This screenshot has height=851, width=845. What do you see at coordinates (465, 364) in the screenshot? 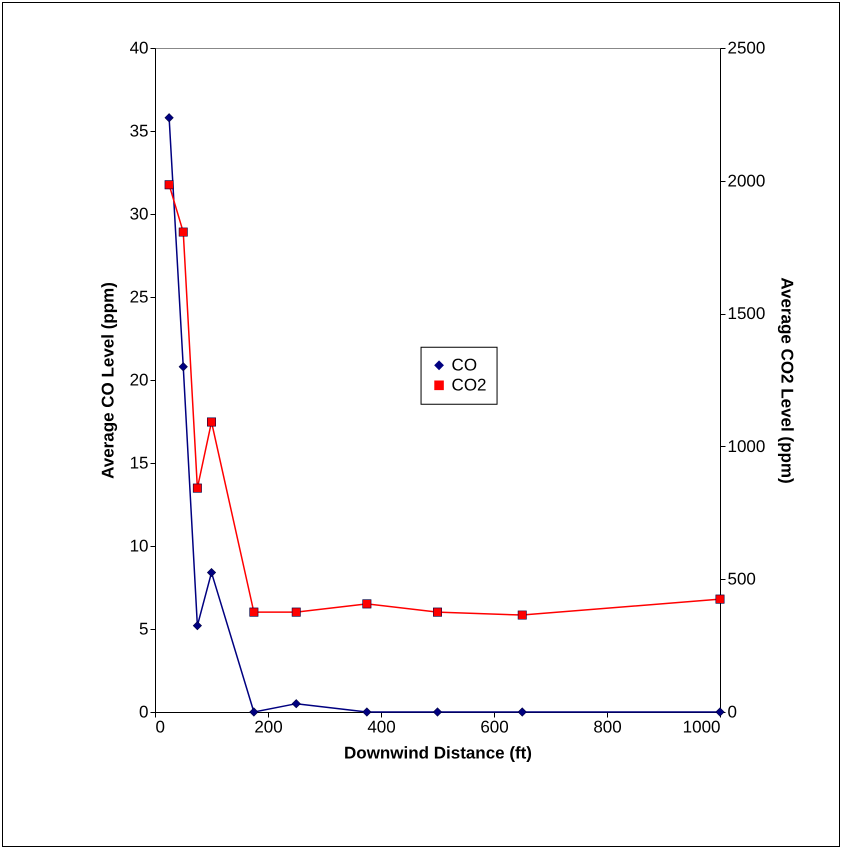
I see `legend-label: CO` at bounding box center [465, 364].